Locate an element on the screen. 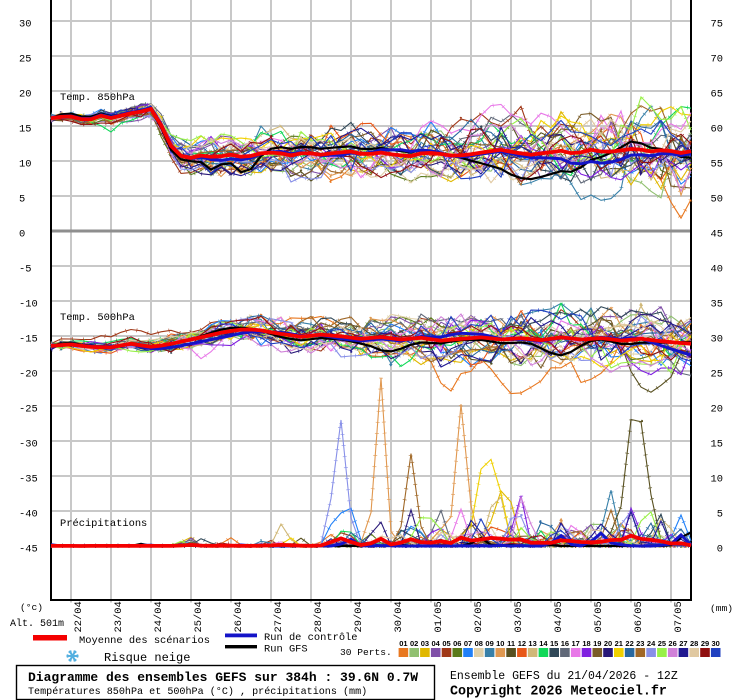  svg-text: 03 is located at coordinates (425, 643).